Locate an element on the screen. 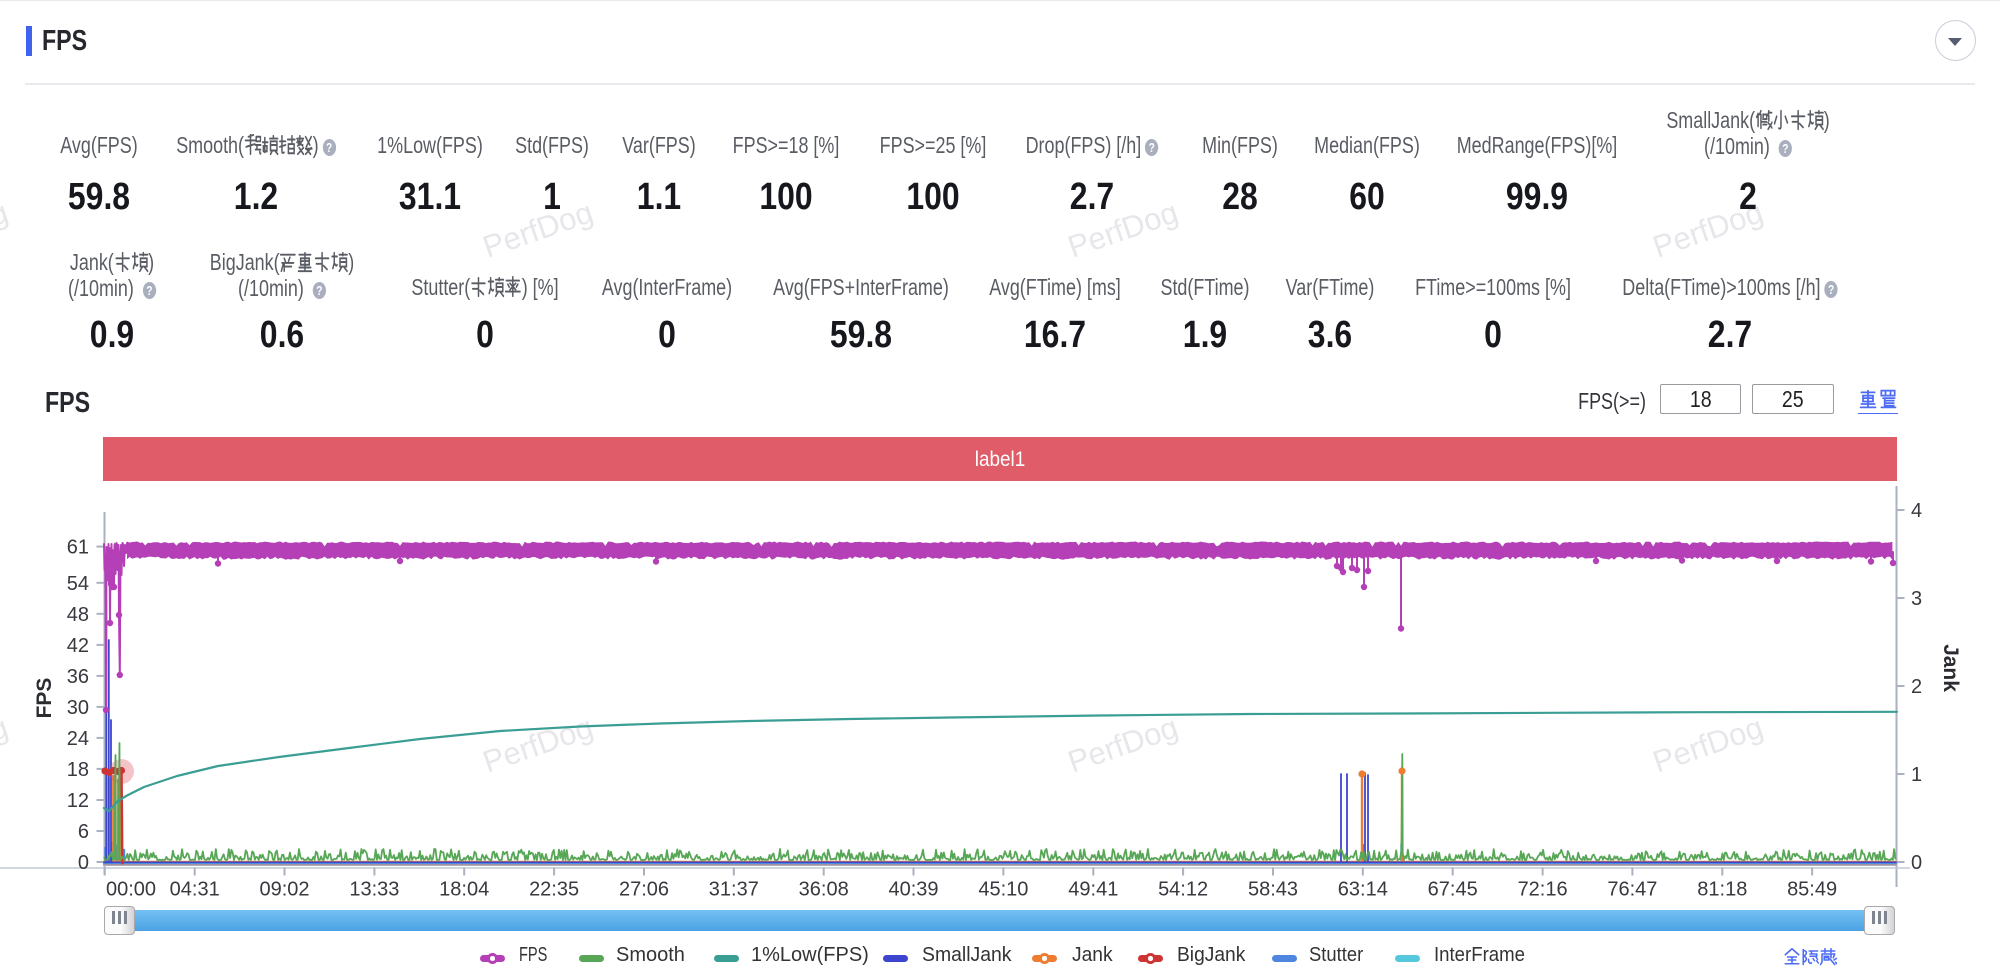 The image size is (2000, 977). svg-text: FPS is located at coordinates (44, 698).